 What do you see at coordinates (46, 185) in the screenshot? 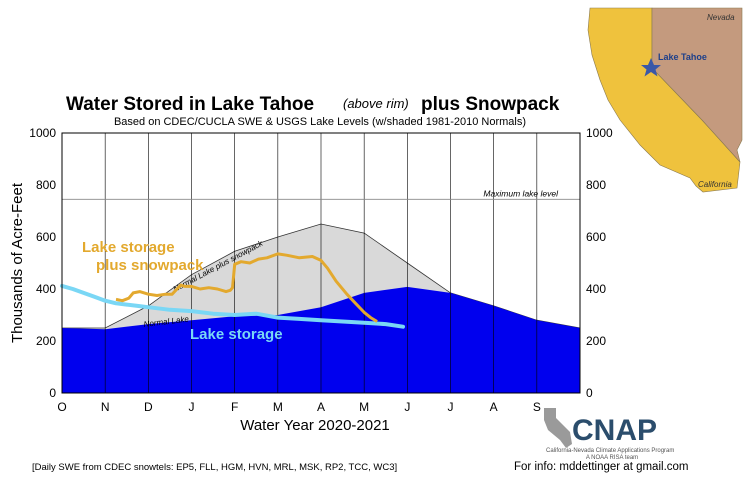
I see `y-tick-label-left: 800` at bounding box center [46, 185].